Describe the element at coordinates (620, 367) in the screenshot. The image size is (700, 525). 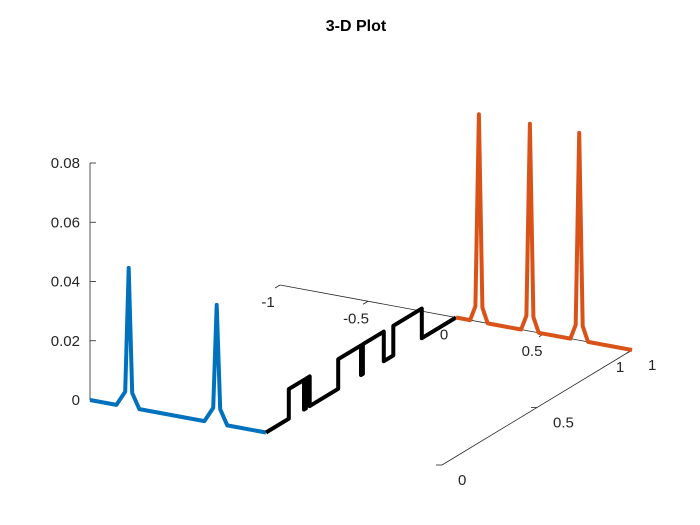
I see `x-tick-label: 1` at that location.